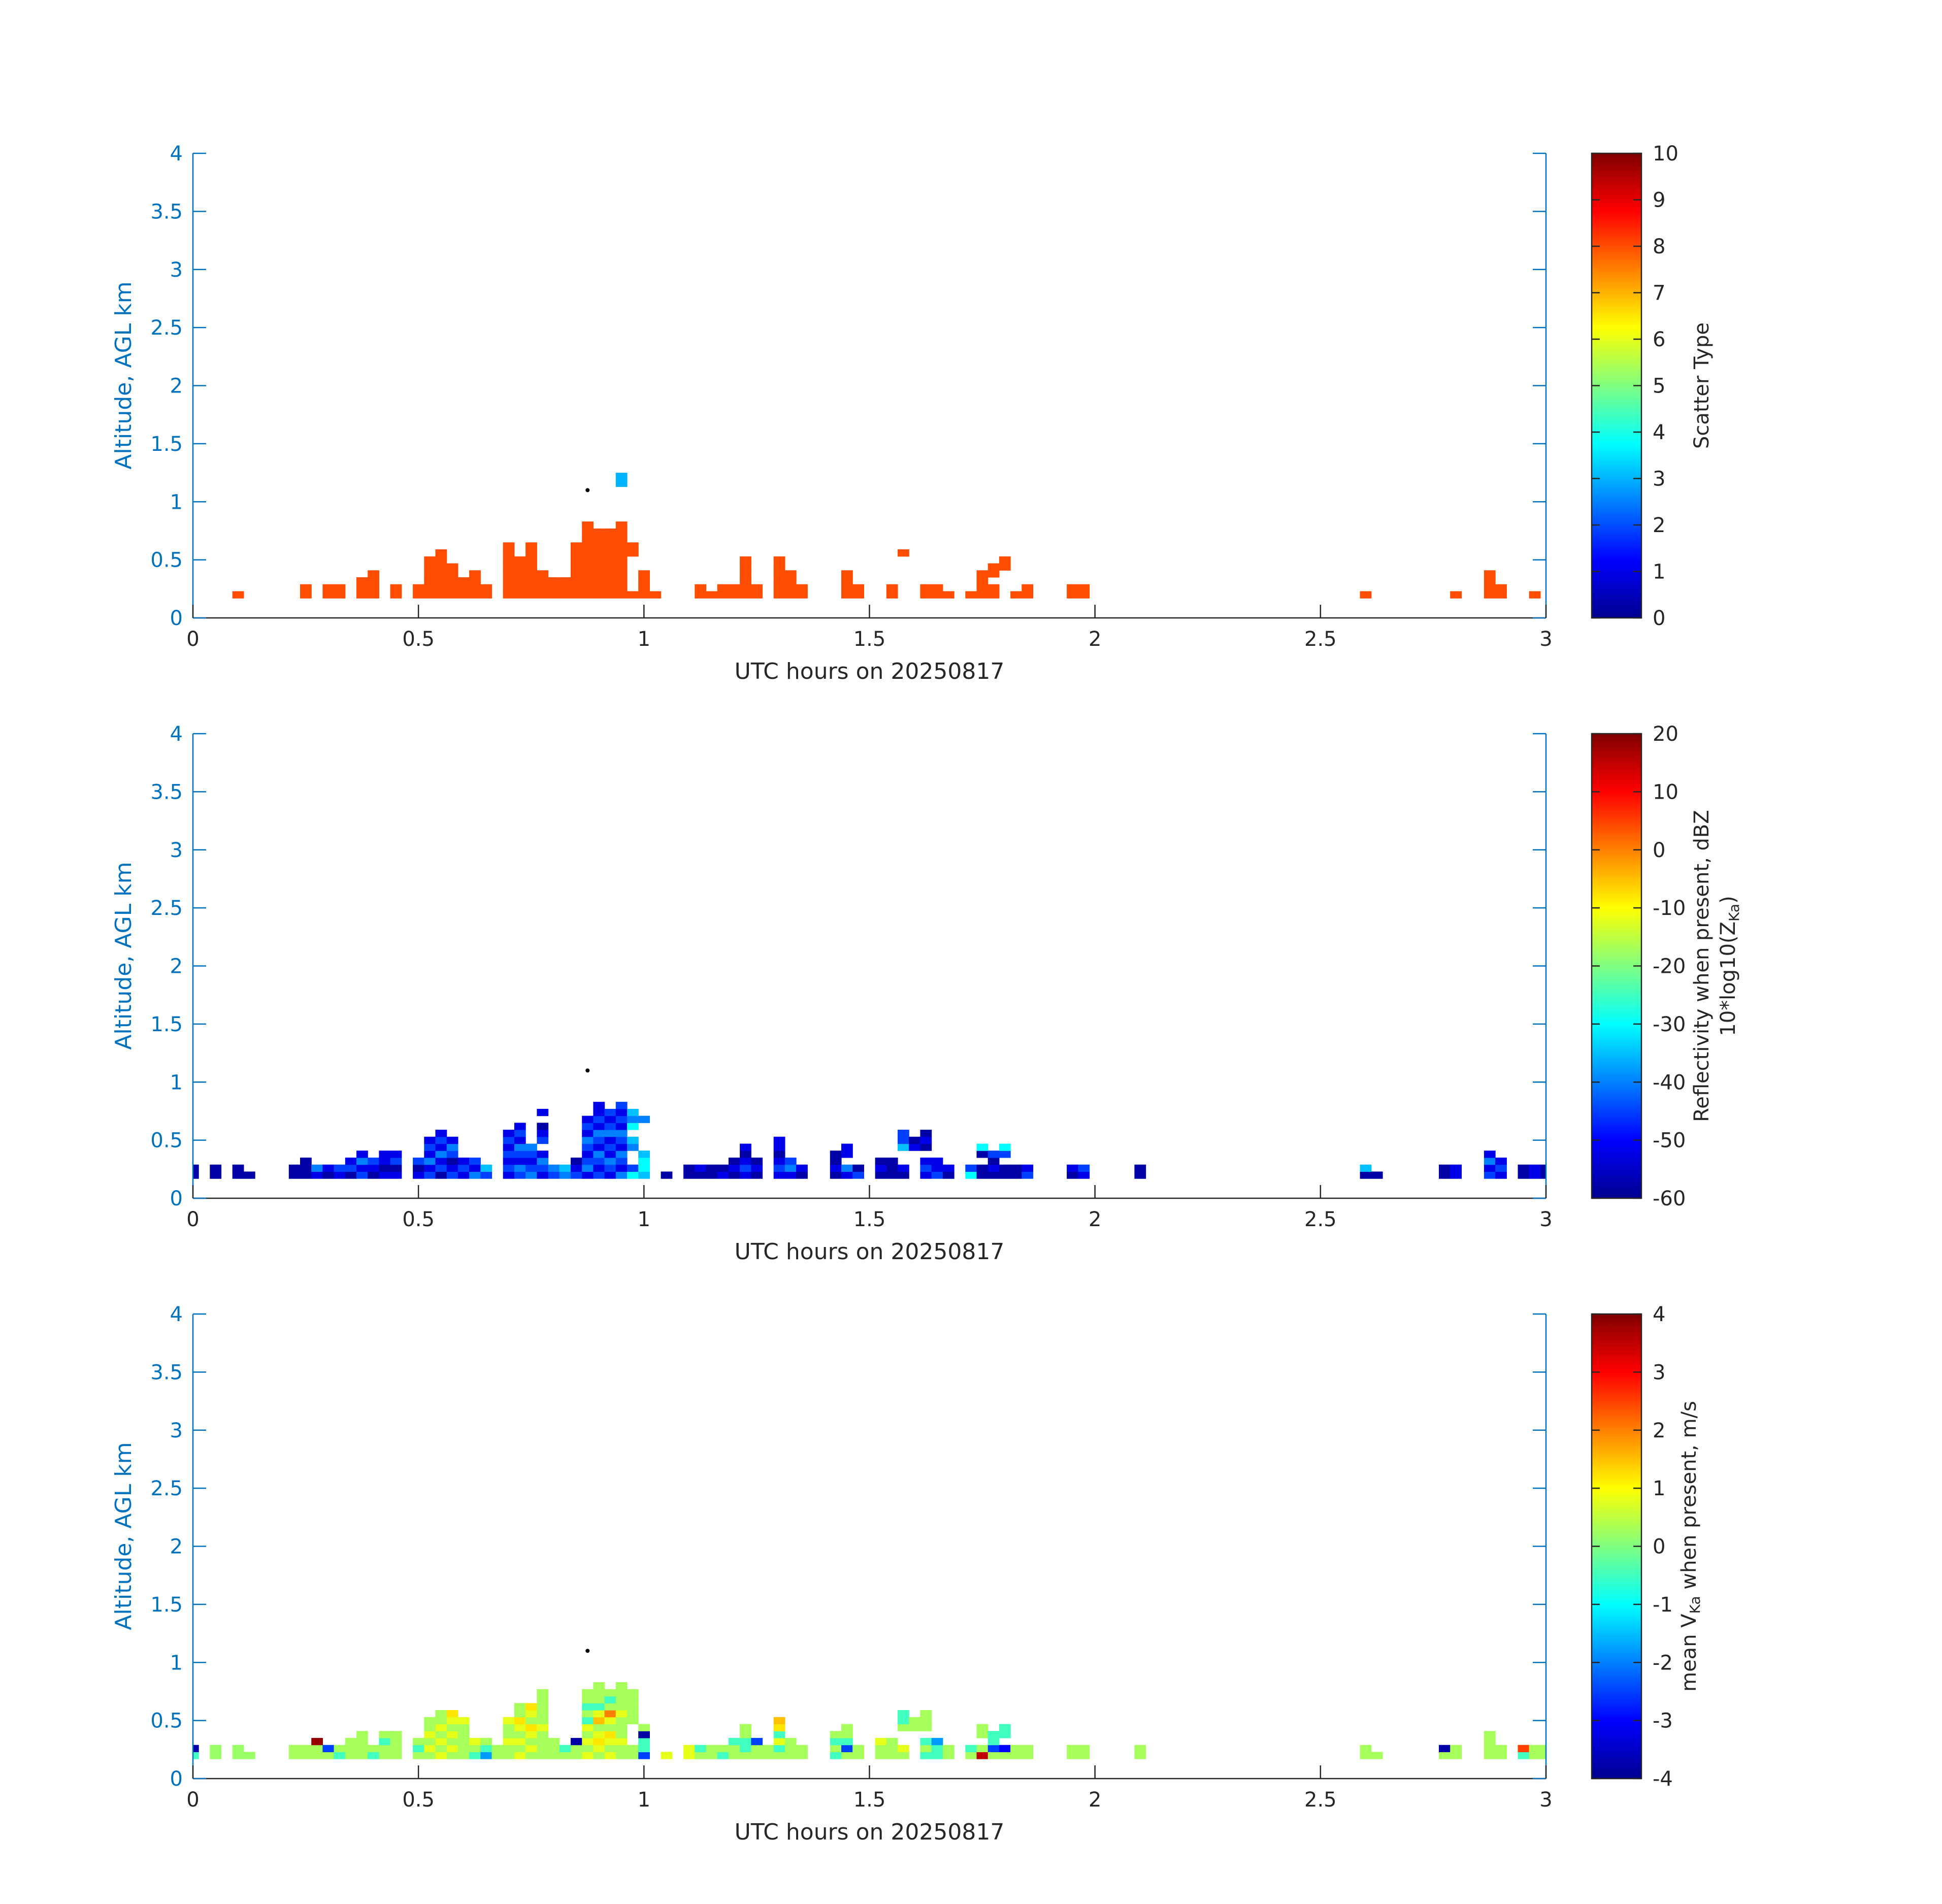 Image resolution: width=1942 pixels, height=1904 pixels. Describe the element at coordinates (1659, 619) in the screenshot. I see `panel-1-colorbar-tick-label: 0` at that location.